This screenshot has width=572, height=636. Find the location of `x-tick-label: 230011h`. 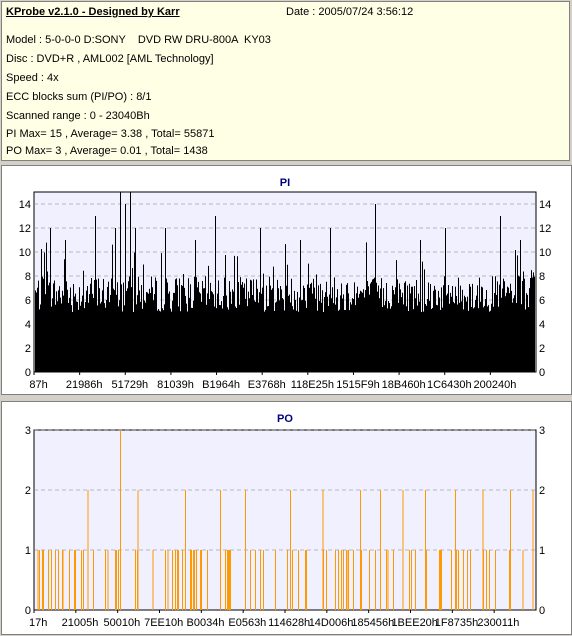

x-tick-label: 230011h is located at coordinates (498, 623).